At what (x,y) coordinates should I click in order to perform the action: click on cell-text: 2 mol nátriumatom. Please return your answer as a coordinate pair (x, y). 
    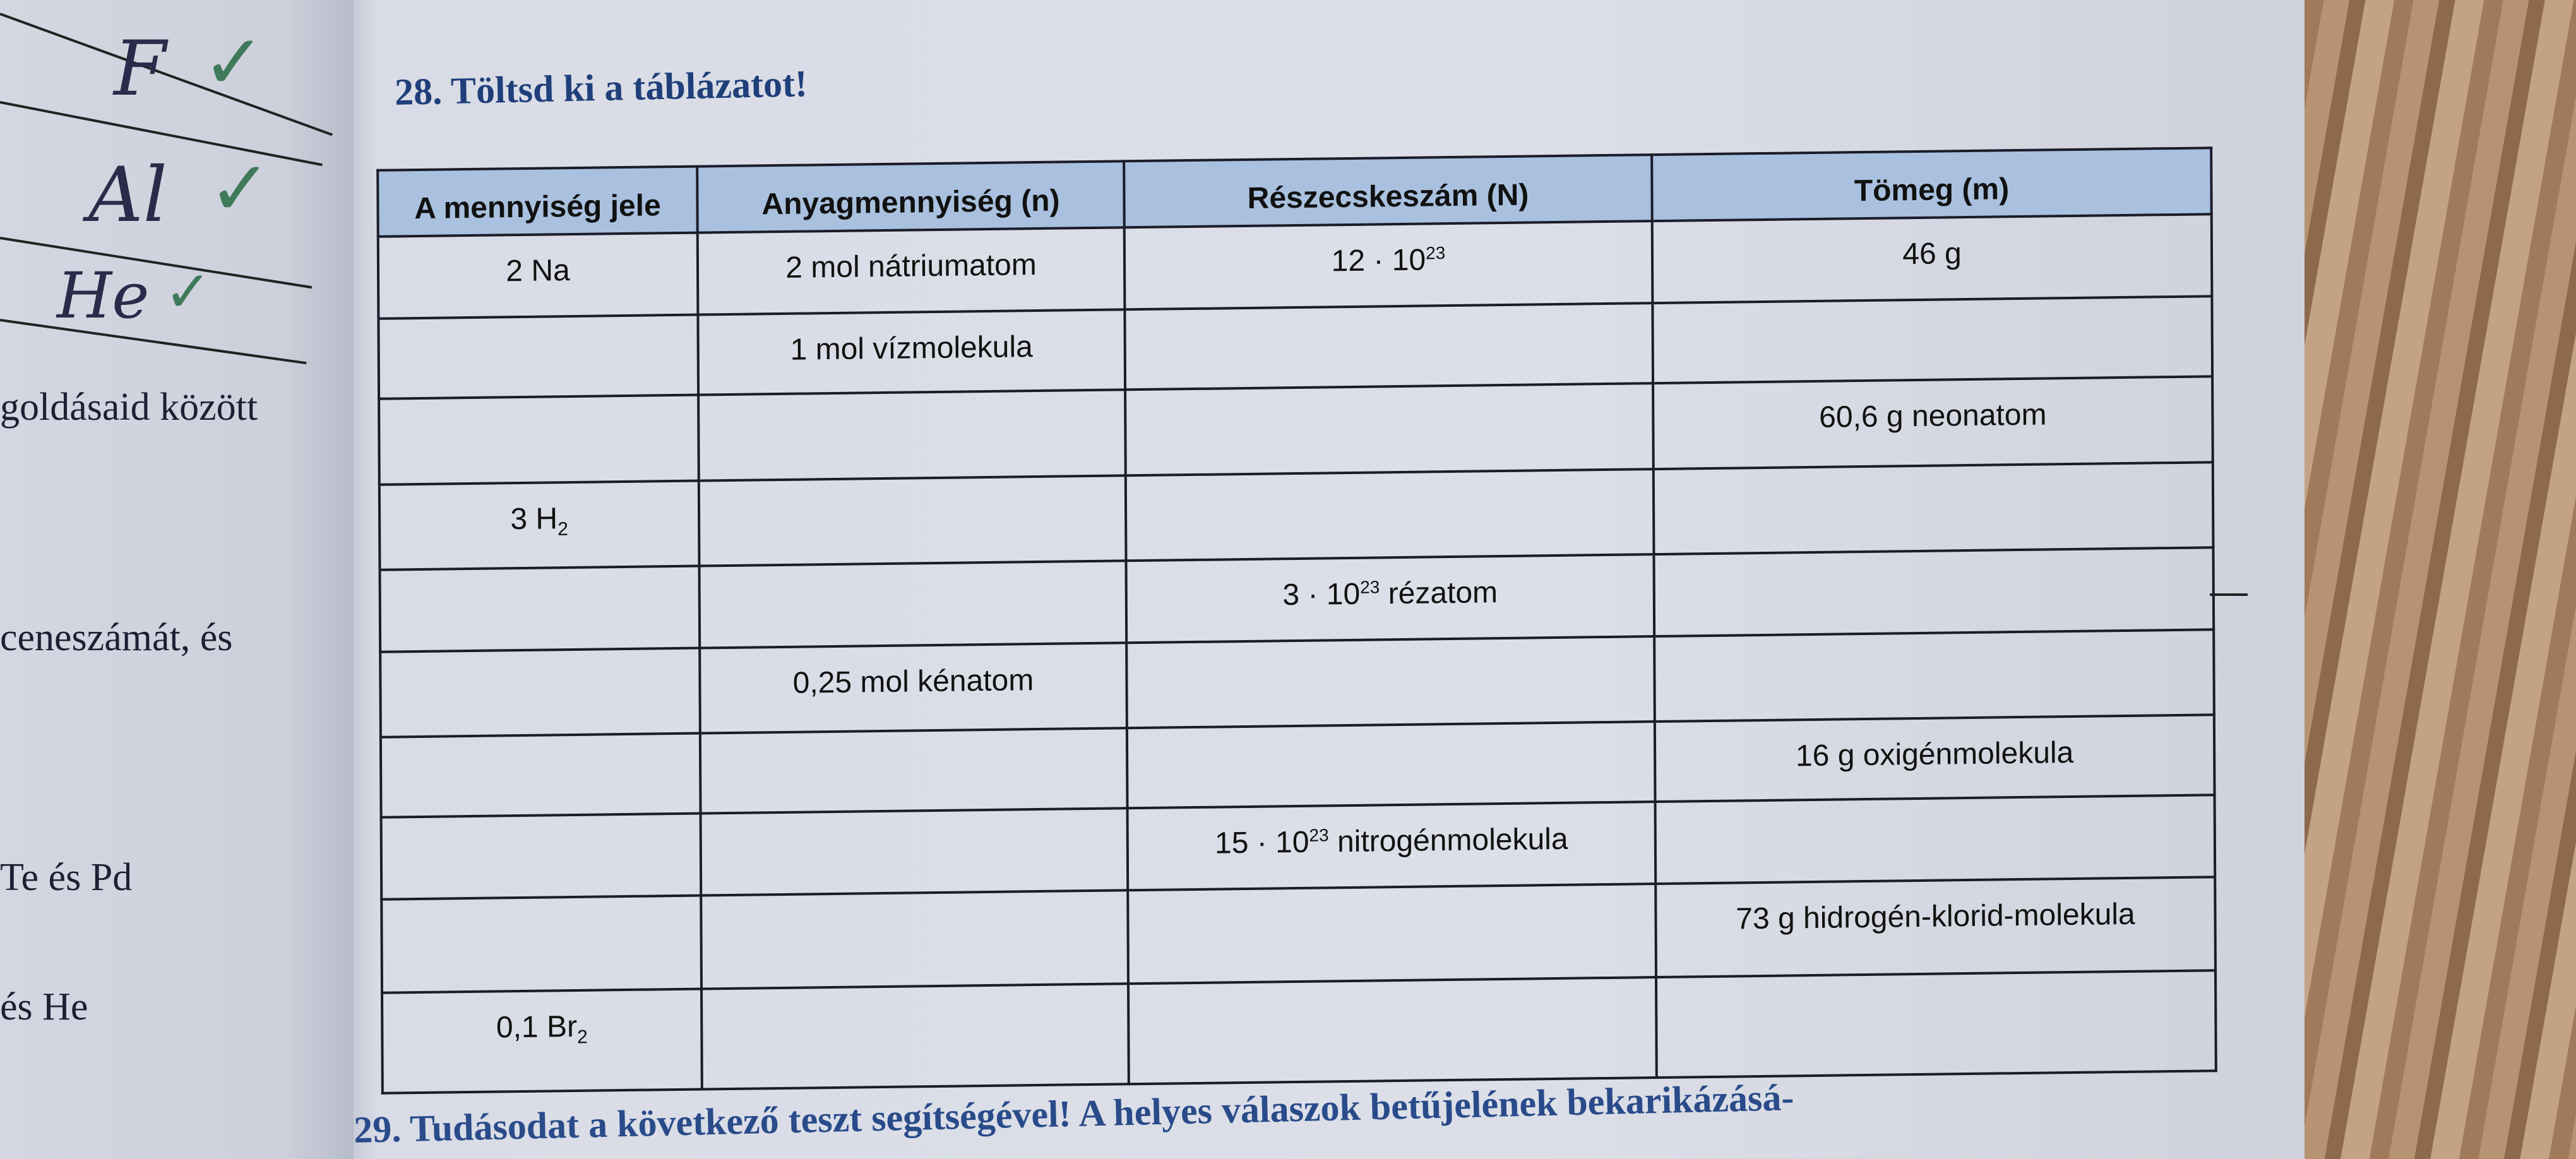
    Looking at the image, I should click on (911, 266).